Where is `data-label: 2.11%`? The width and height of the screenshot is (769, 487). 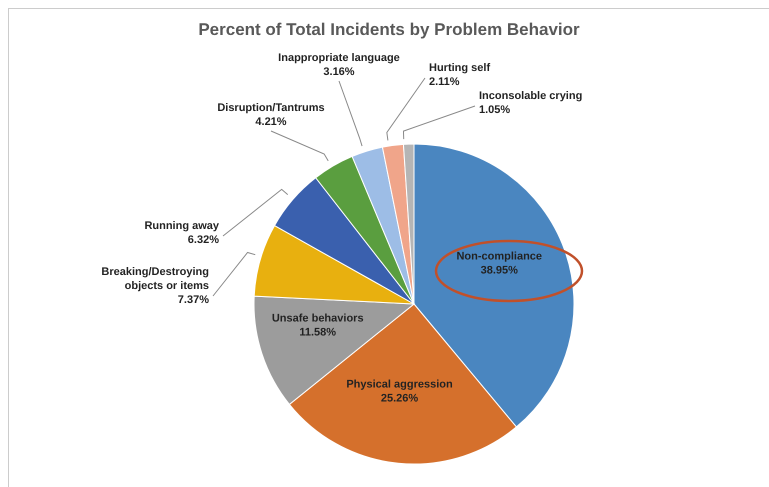 data-label: 2.11% is located at coordinates (444, 82).